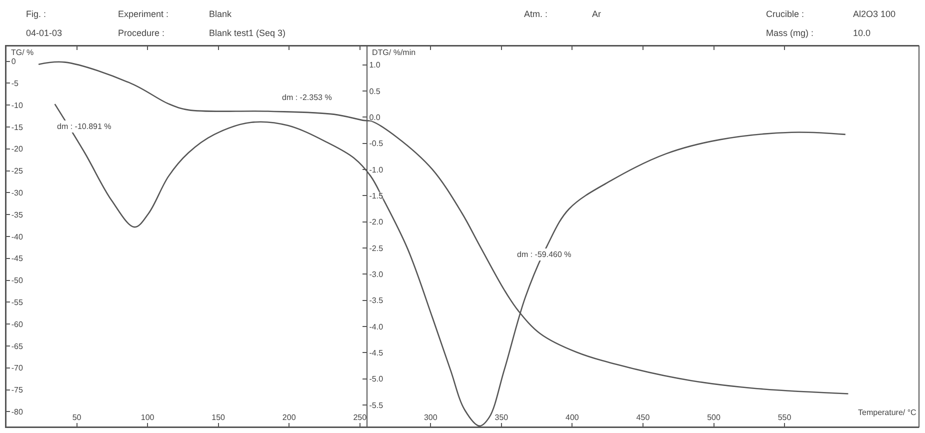  Describe the element at coordinates (573, 417) in the screenshot. I see `x-tick-label: 400` at that location.